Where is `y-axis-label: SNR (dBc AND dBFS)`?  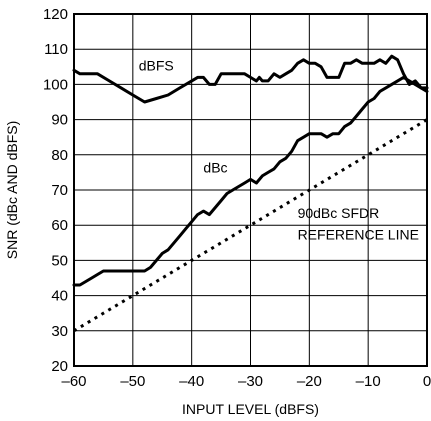
y-axis-label: SNR (dBc AND dBFS) is located at coordinates (12, 190).